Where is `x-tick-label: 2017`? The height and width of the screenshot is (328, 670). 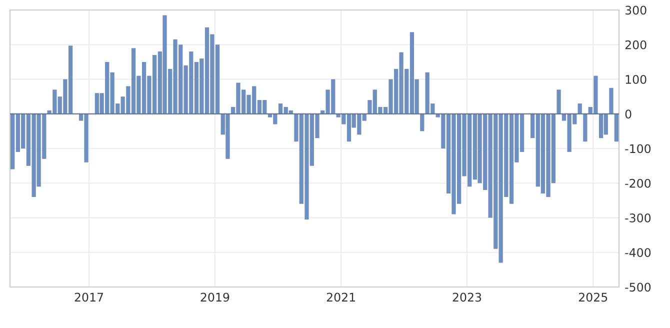
x-tick-label: 2017 is located at coordinates (89, 297).